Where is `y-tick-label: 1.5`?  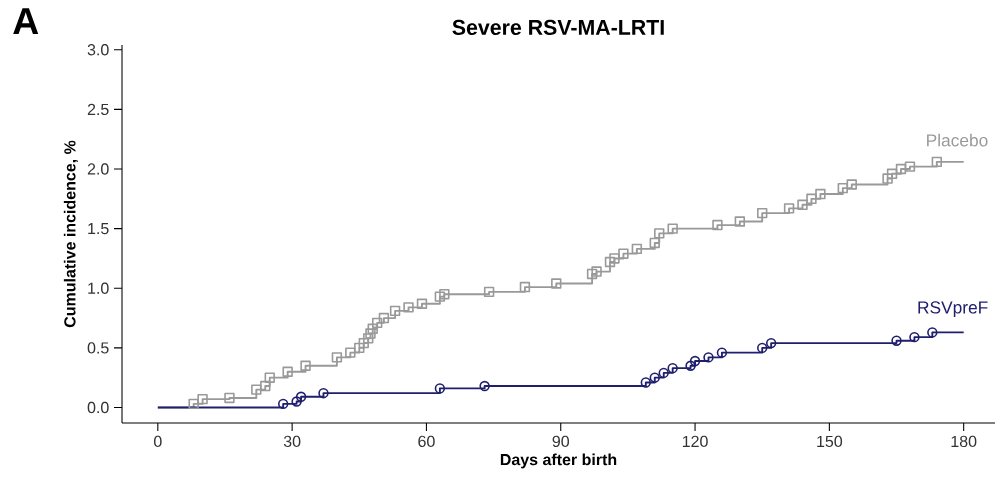
y-tick-label: 1.5 is located at coordinates (98, 229).